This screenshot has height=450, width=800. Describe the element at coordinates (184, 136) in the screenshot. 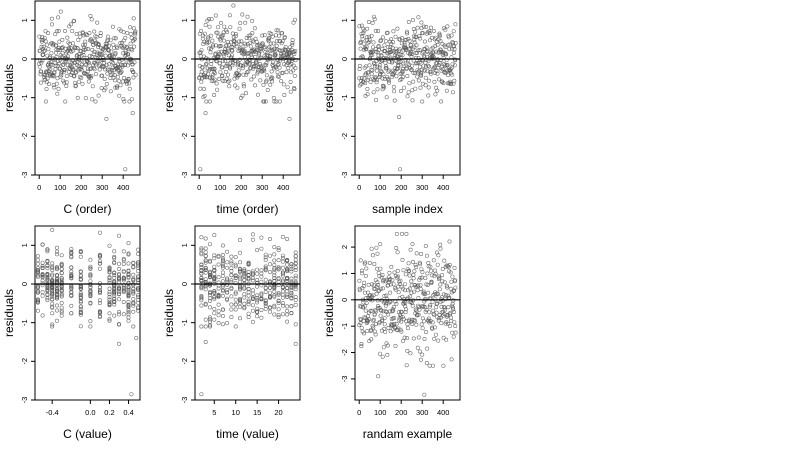

I see `y-tick-label: -2` at that location.